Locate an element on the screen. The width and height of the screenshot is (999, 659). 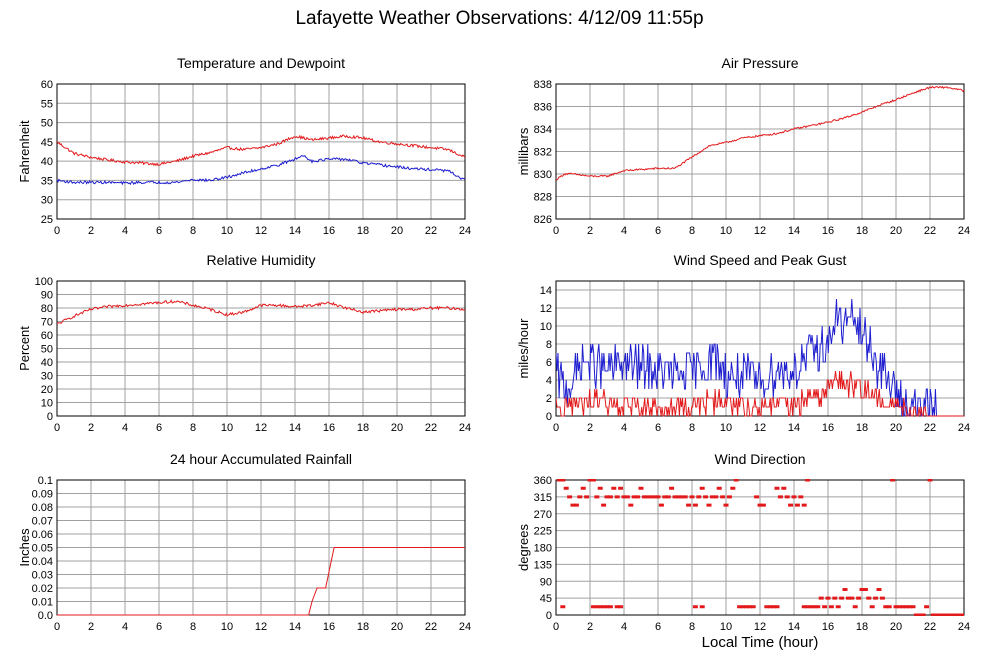
y-tick-label: 30 is located at coordinates (47, 201).